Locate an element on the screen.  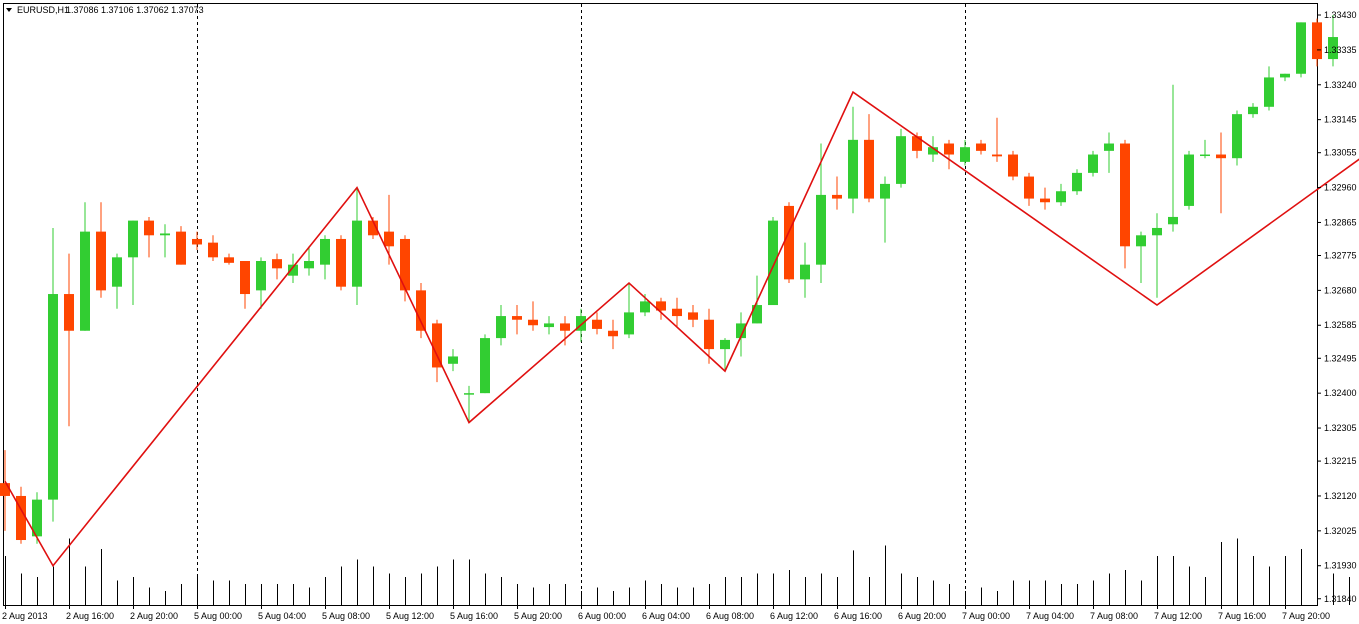
price-tick-label: 1.32865 is located at coordinates (1340, 222).